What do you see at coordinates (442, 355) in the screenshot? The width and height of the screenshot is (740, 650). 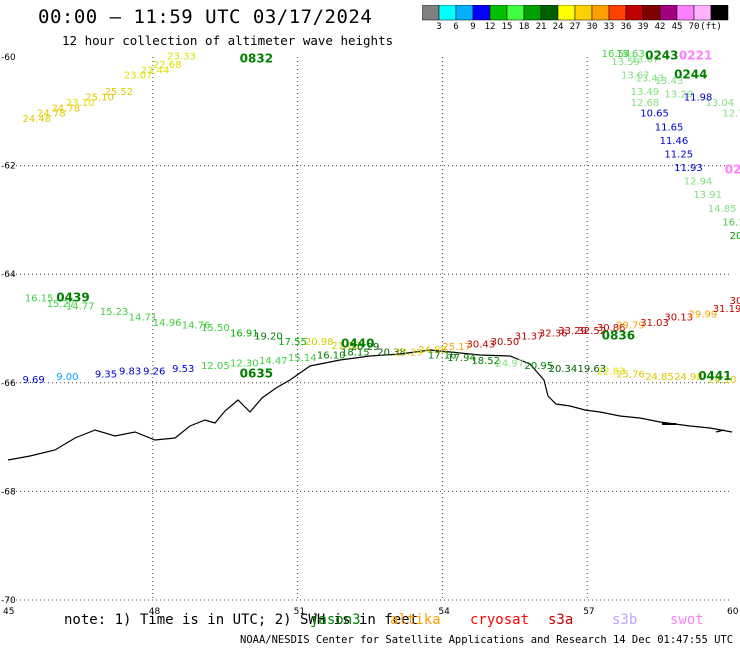 I see `wave-height-value: 17.16` at bounding box center [442, 355].